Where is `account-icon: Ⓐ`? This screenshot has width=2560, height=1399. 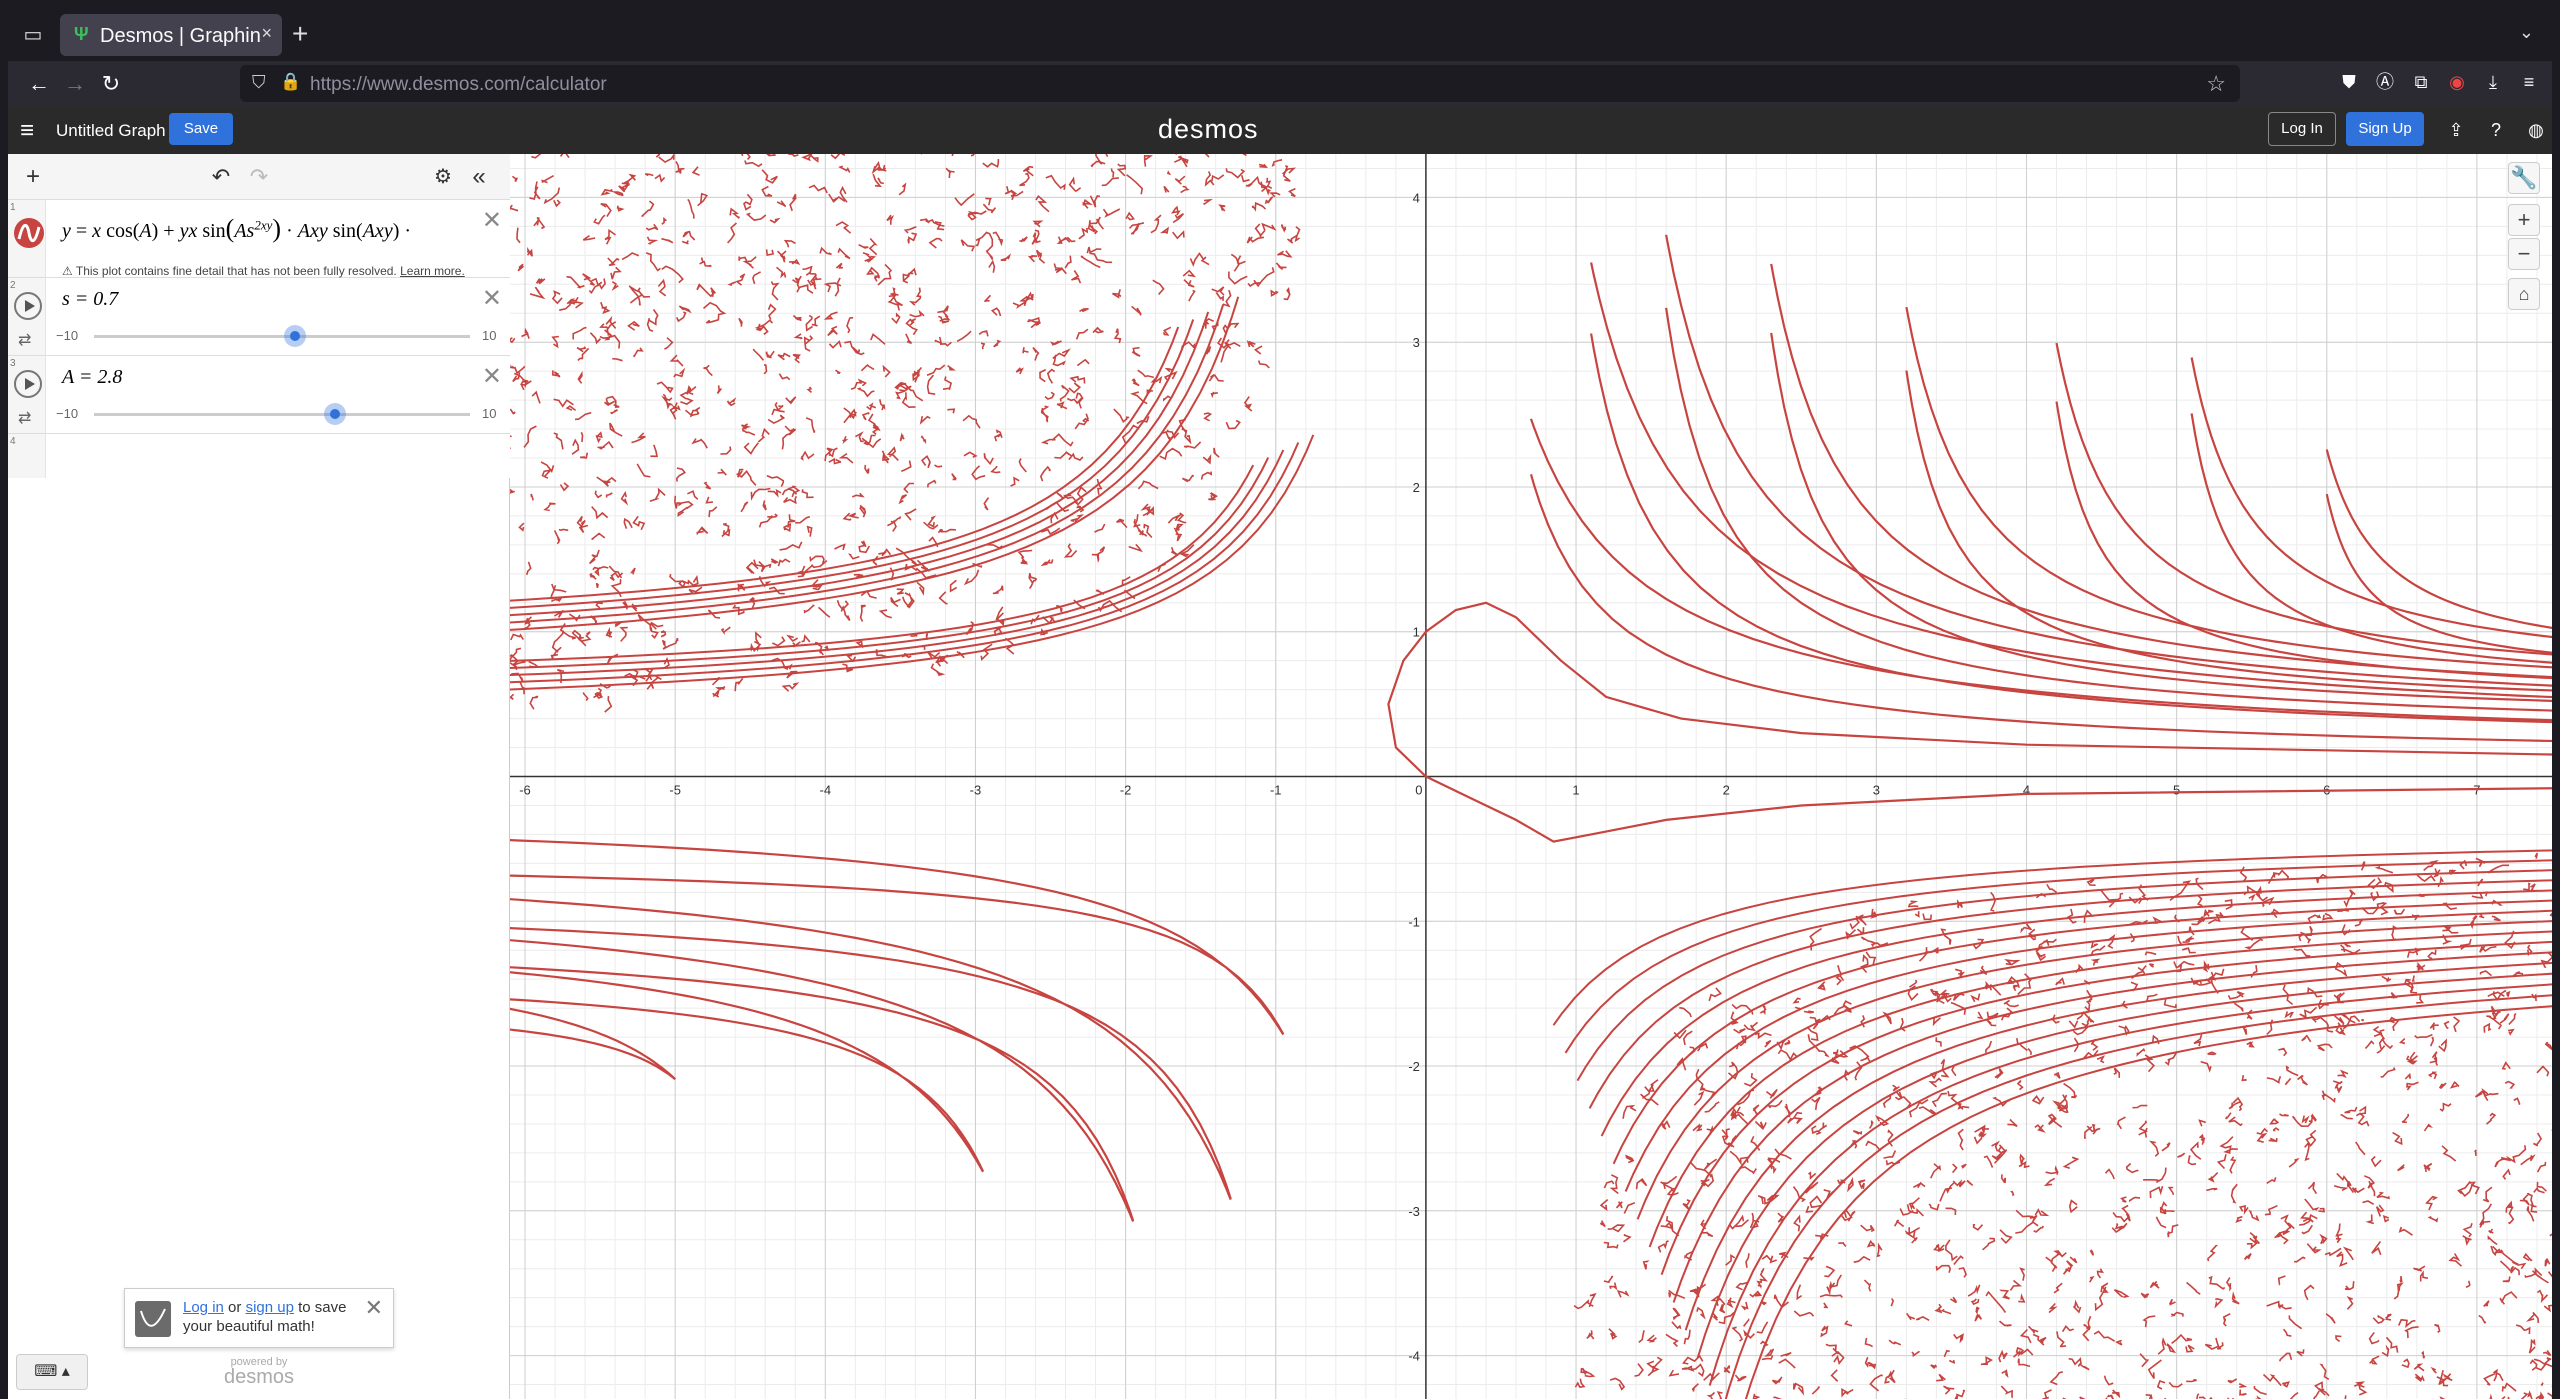
account-icon: Ⓐ is located at coordinates (2385, 82).